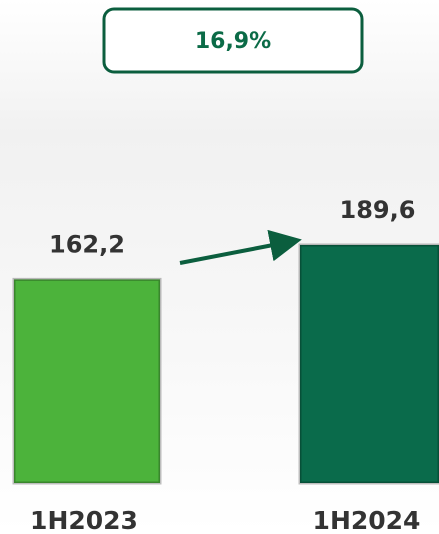 The width and height of the screenshot is (439, 534). I want to click on value-label: 189,6, so click(378, 210).